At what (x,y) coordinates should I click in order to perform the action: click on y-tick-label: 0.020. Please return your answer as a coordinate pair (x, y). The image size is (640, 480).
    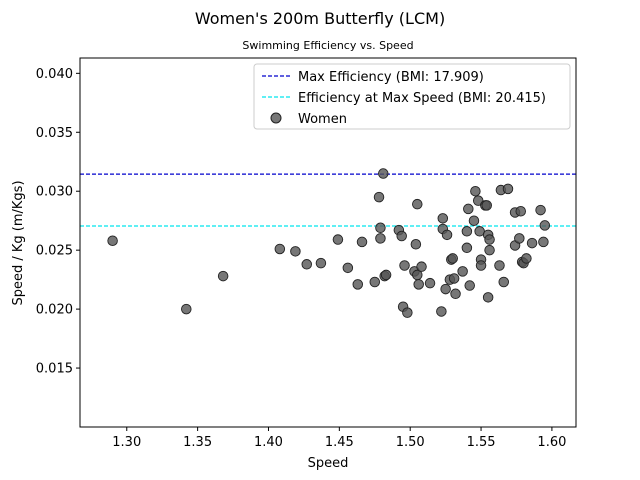
    Looking at the image, I should click on (54, 310).